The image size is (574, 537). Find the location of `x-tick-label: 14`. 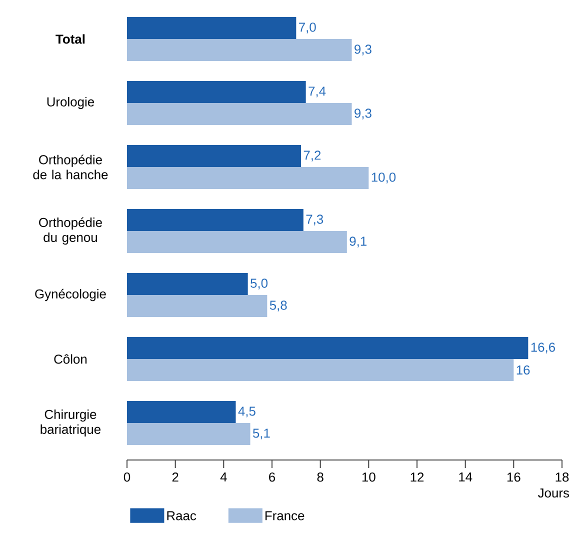

x-tick-label: 14 is located at coordinates (465, 477).